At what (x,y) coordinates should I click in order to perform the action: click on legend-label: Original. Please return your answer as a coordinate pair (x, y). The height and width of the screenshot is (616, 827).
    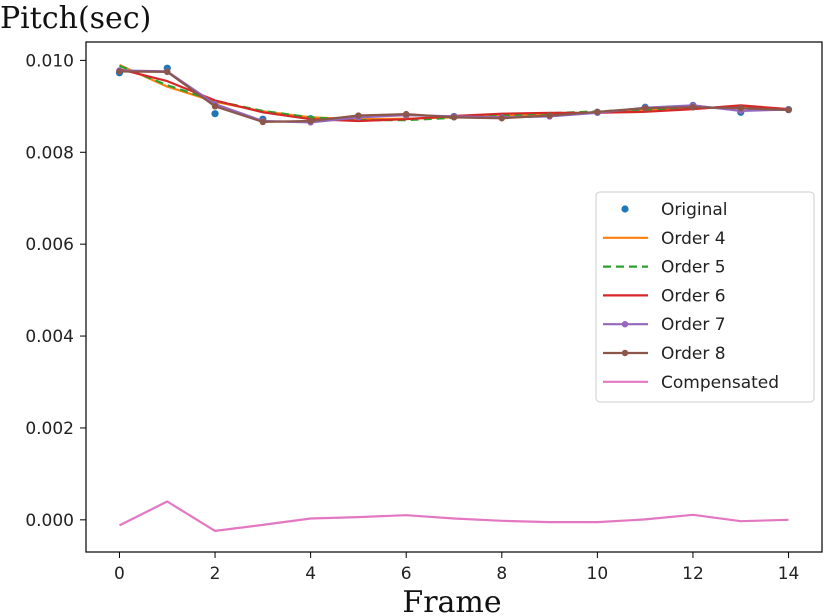
    Looking at the image, I should click on (694, 210).